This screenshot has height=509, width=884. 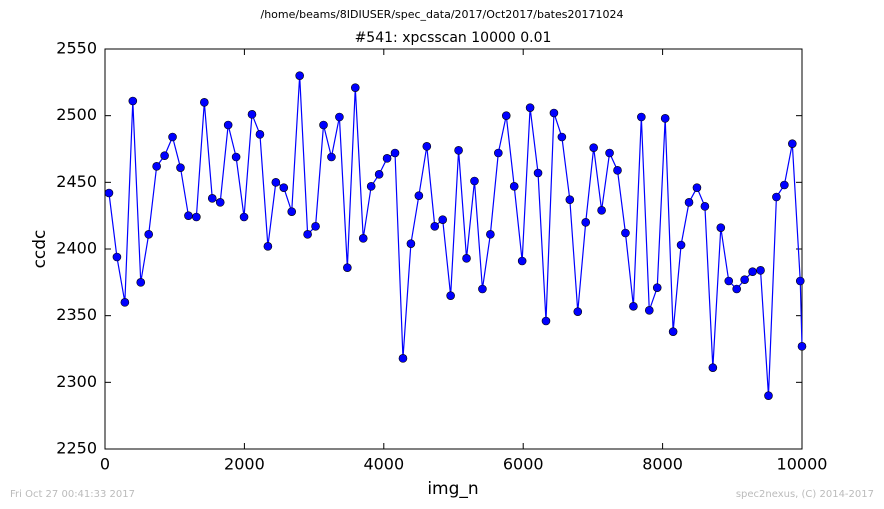 I want to click on x-tick-label: 10000, so click(x=802, y=464).